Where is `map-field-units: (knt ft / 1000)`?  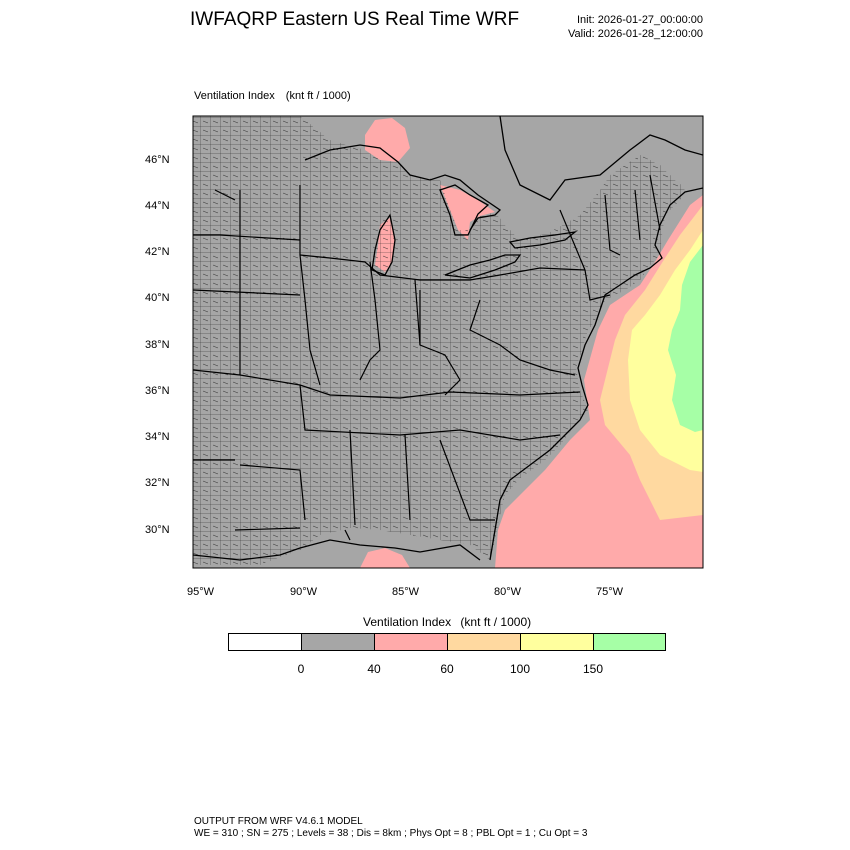 map-field-units: (knt ft / 1000) is located at coordinates (318, 96).